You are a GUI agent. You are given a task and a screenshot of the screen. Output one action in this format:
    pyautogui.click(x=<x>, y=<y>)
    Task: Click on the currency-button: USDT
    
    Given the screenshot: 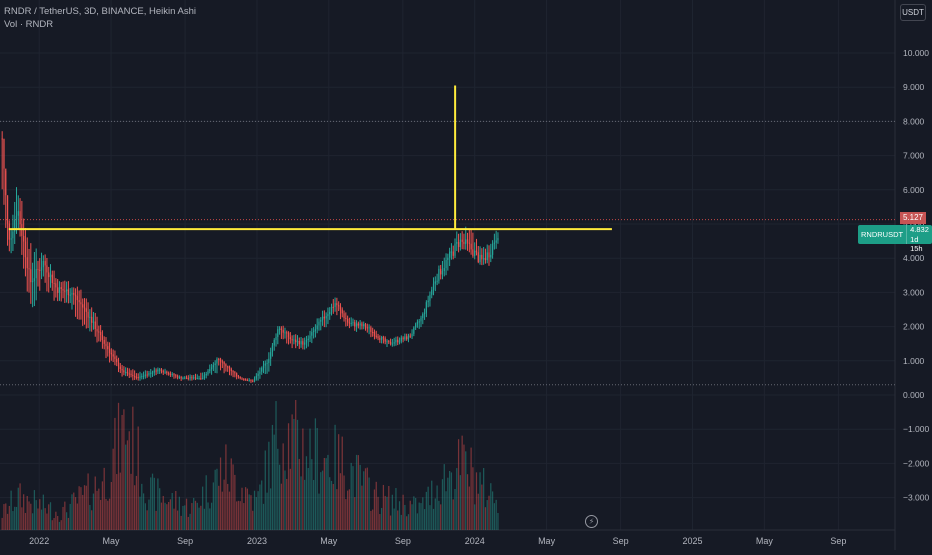 What is the action you would take?
    pyautogui.click(x=913, y=12)
    